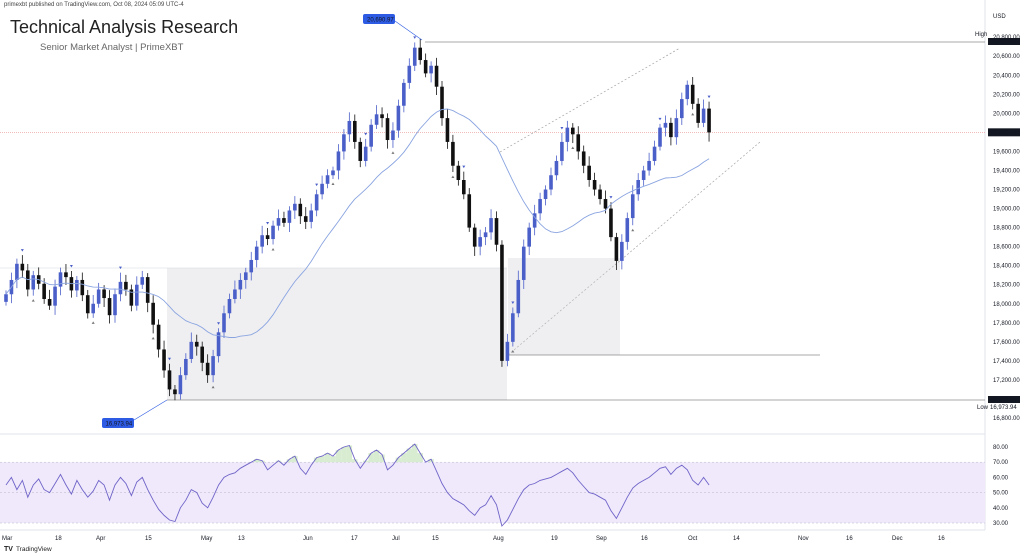 This screenshot has width=1024, height=556. Describe the element at coordinates (1006, 419) in the screenshot. I see `price-tick-label: 16,800.00` at that location.